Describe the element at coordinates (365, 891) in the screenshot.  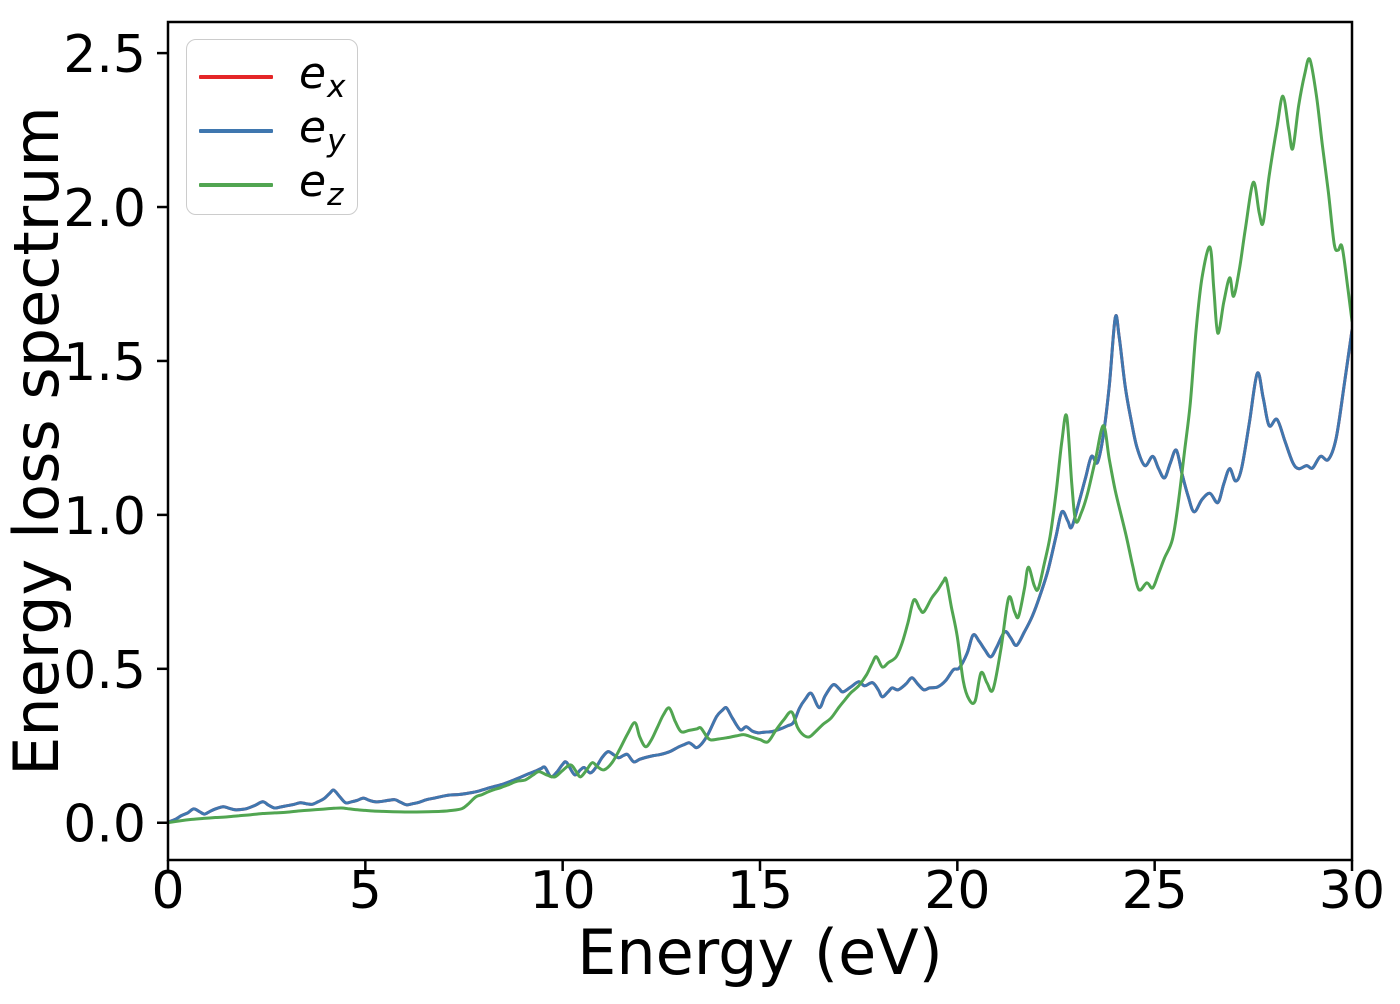
I see `x-tick-label: 5` at that location.